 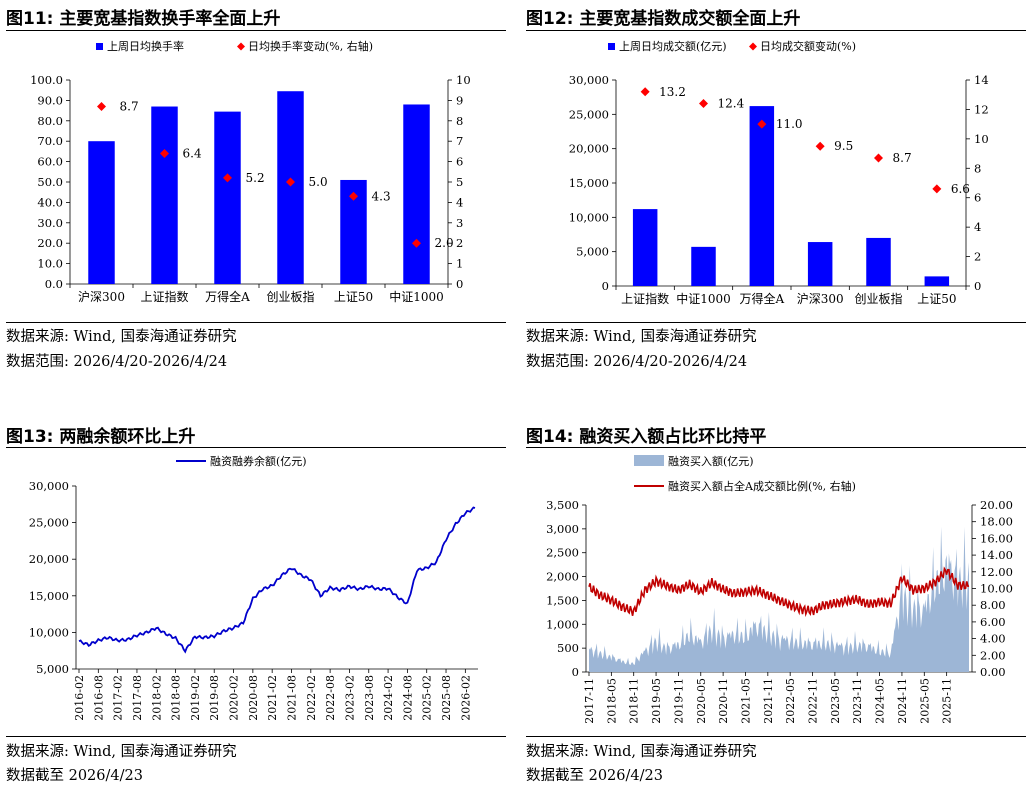 I want to click on data-label: 6.4, so click(x=192, y=153).